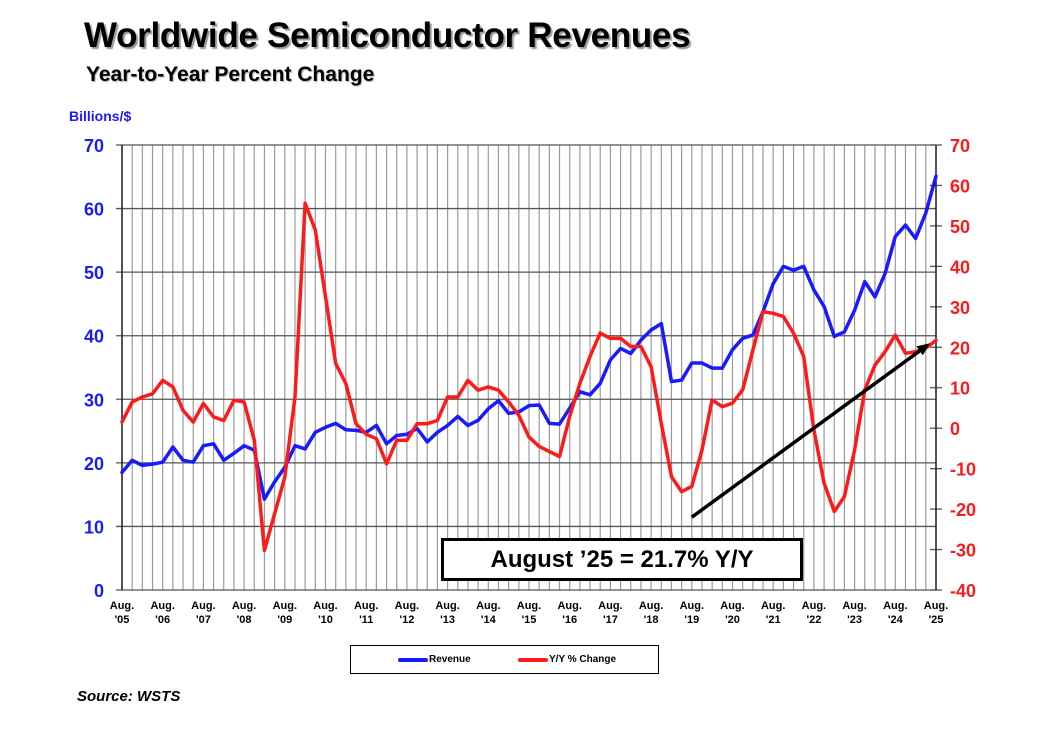 The height and width of the screenshot is (741, 1053). Describe the element at coordinates (489, 620) in the screenshot. I see `x-tick-label: '14` at that location.